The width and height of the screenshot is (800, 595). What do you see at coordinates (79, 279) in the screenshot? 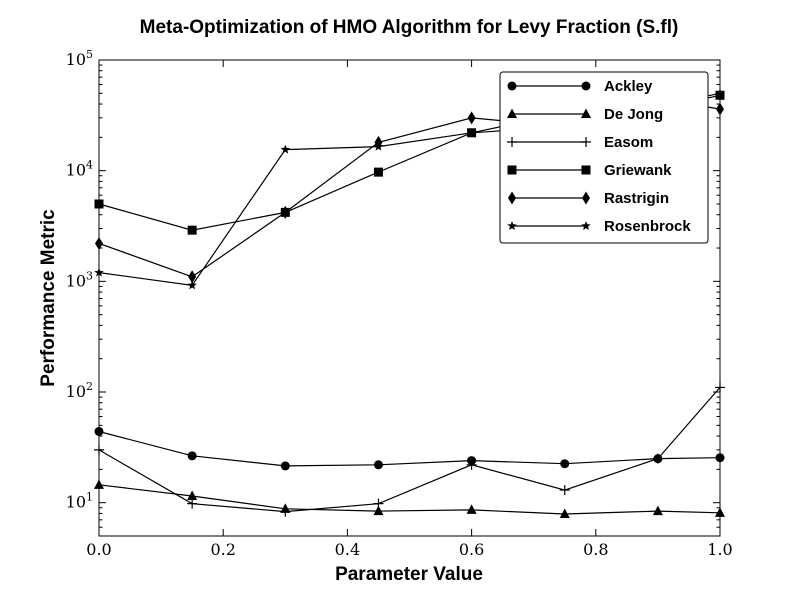
I see `y-tick-label: 10³` at bounding box center [79, 279].